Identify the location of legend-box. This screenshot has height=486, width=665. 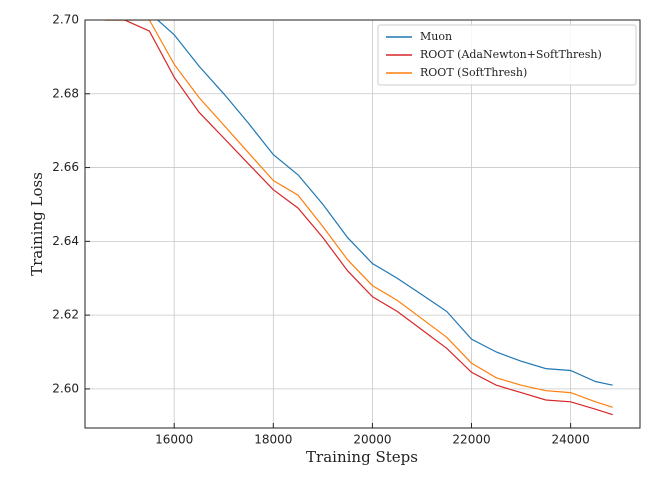
(507, 55).